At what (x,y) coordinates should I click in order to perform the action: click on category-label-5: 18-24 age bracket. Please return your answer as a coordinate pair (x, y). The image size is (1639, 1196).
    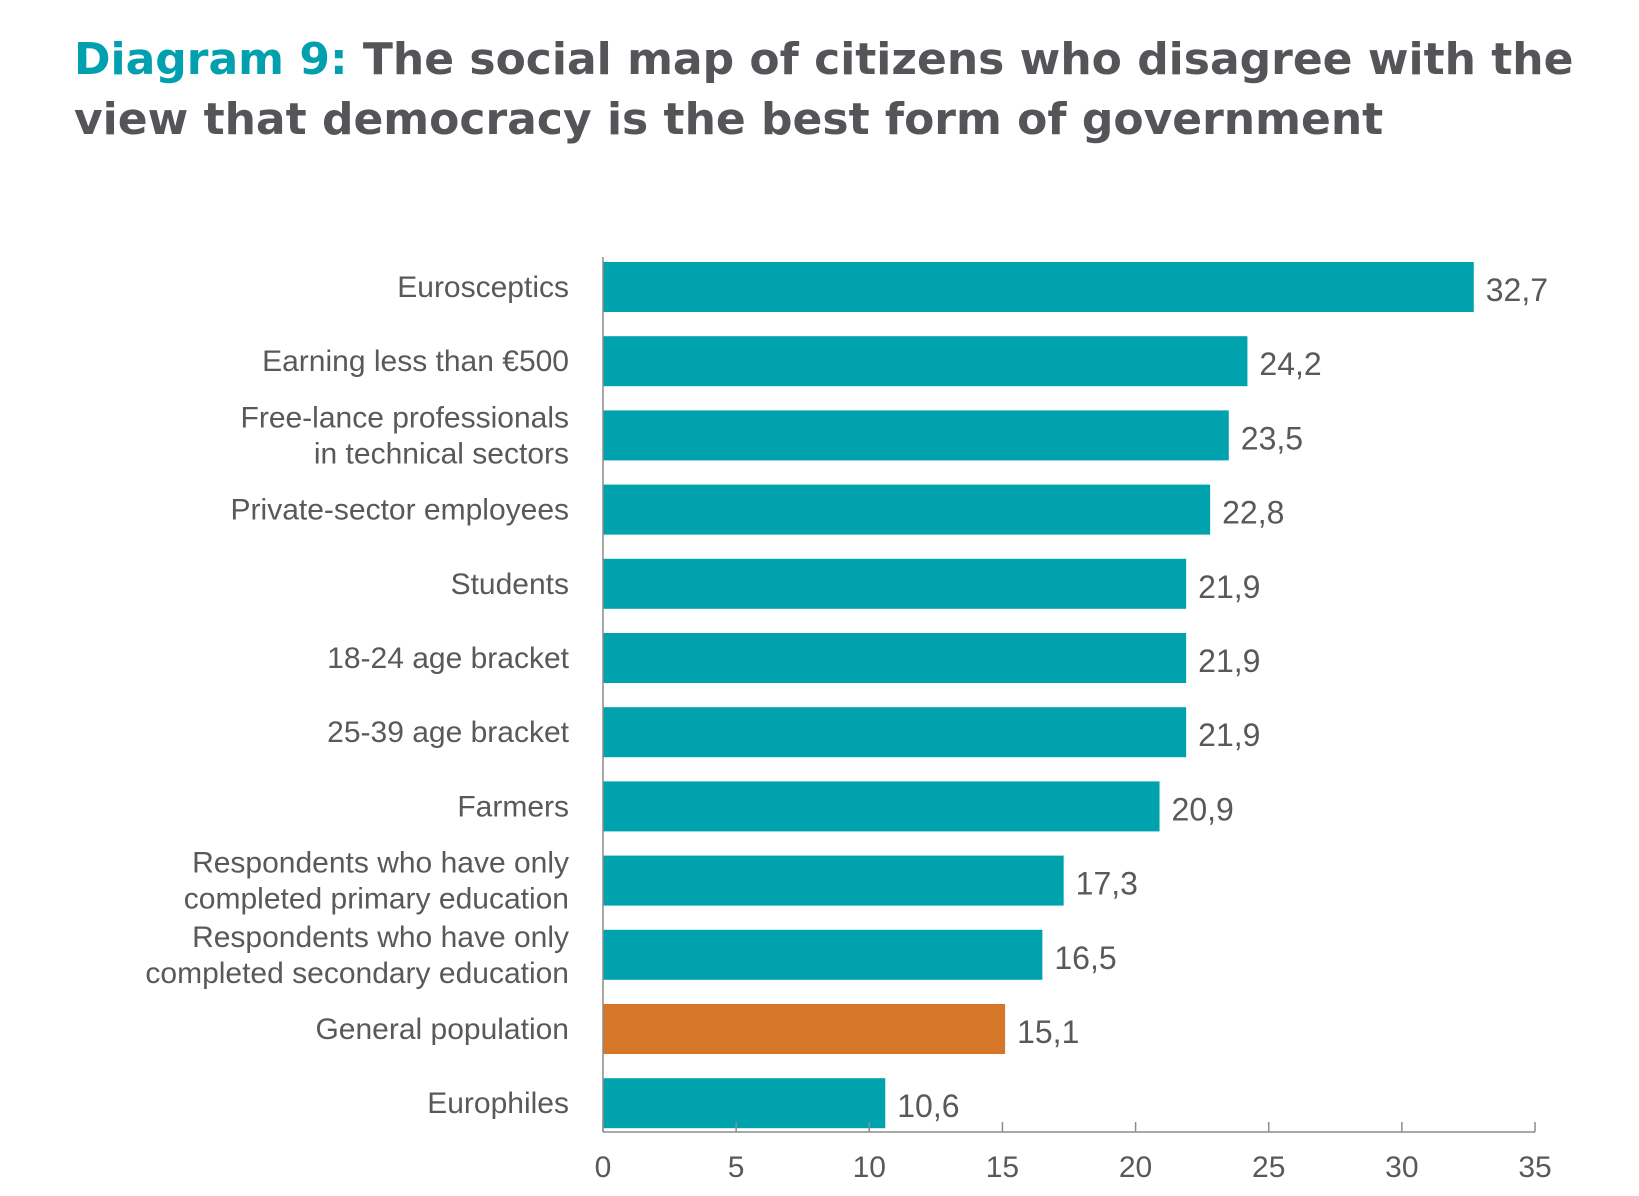
    Looking at the image, I should click on (448, 658).